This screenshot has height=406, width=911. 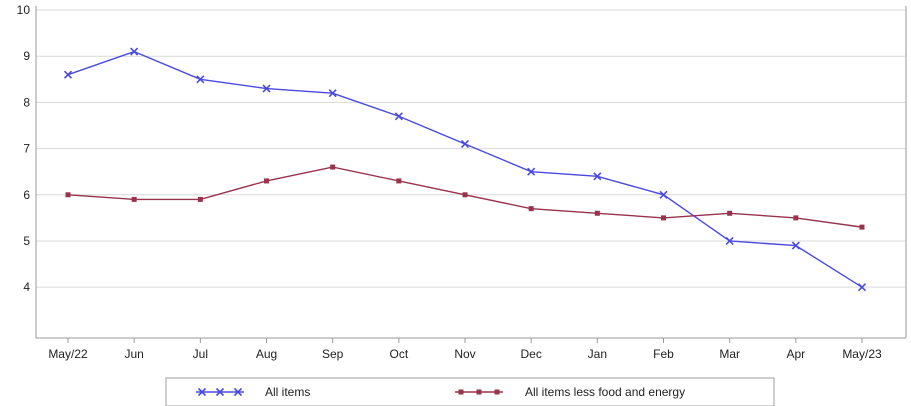 I want to click on legend-label: All items less food and energy, so click(x=605, y=392).